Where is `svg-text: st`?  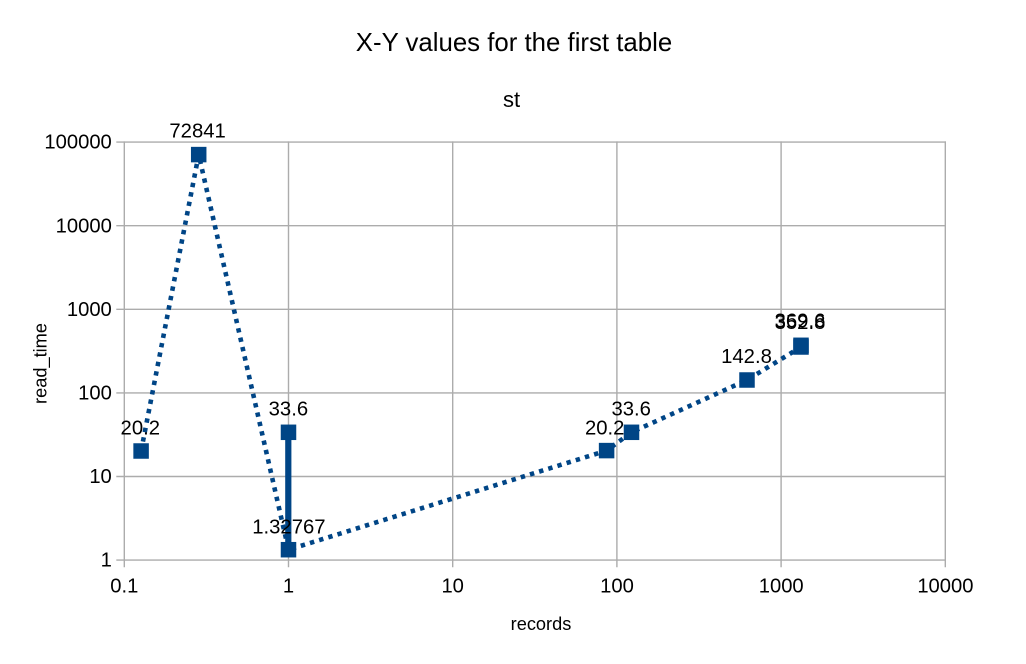
svg-text: st is located at coordinates (511, 99).